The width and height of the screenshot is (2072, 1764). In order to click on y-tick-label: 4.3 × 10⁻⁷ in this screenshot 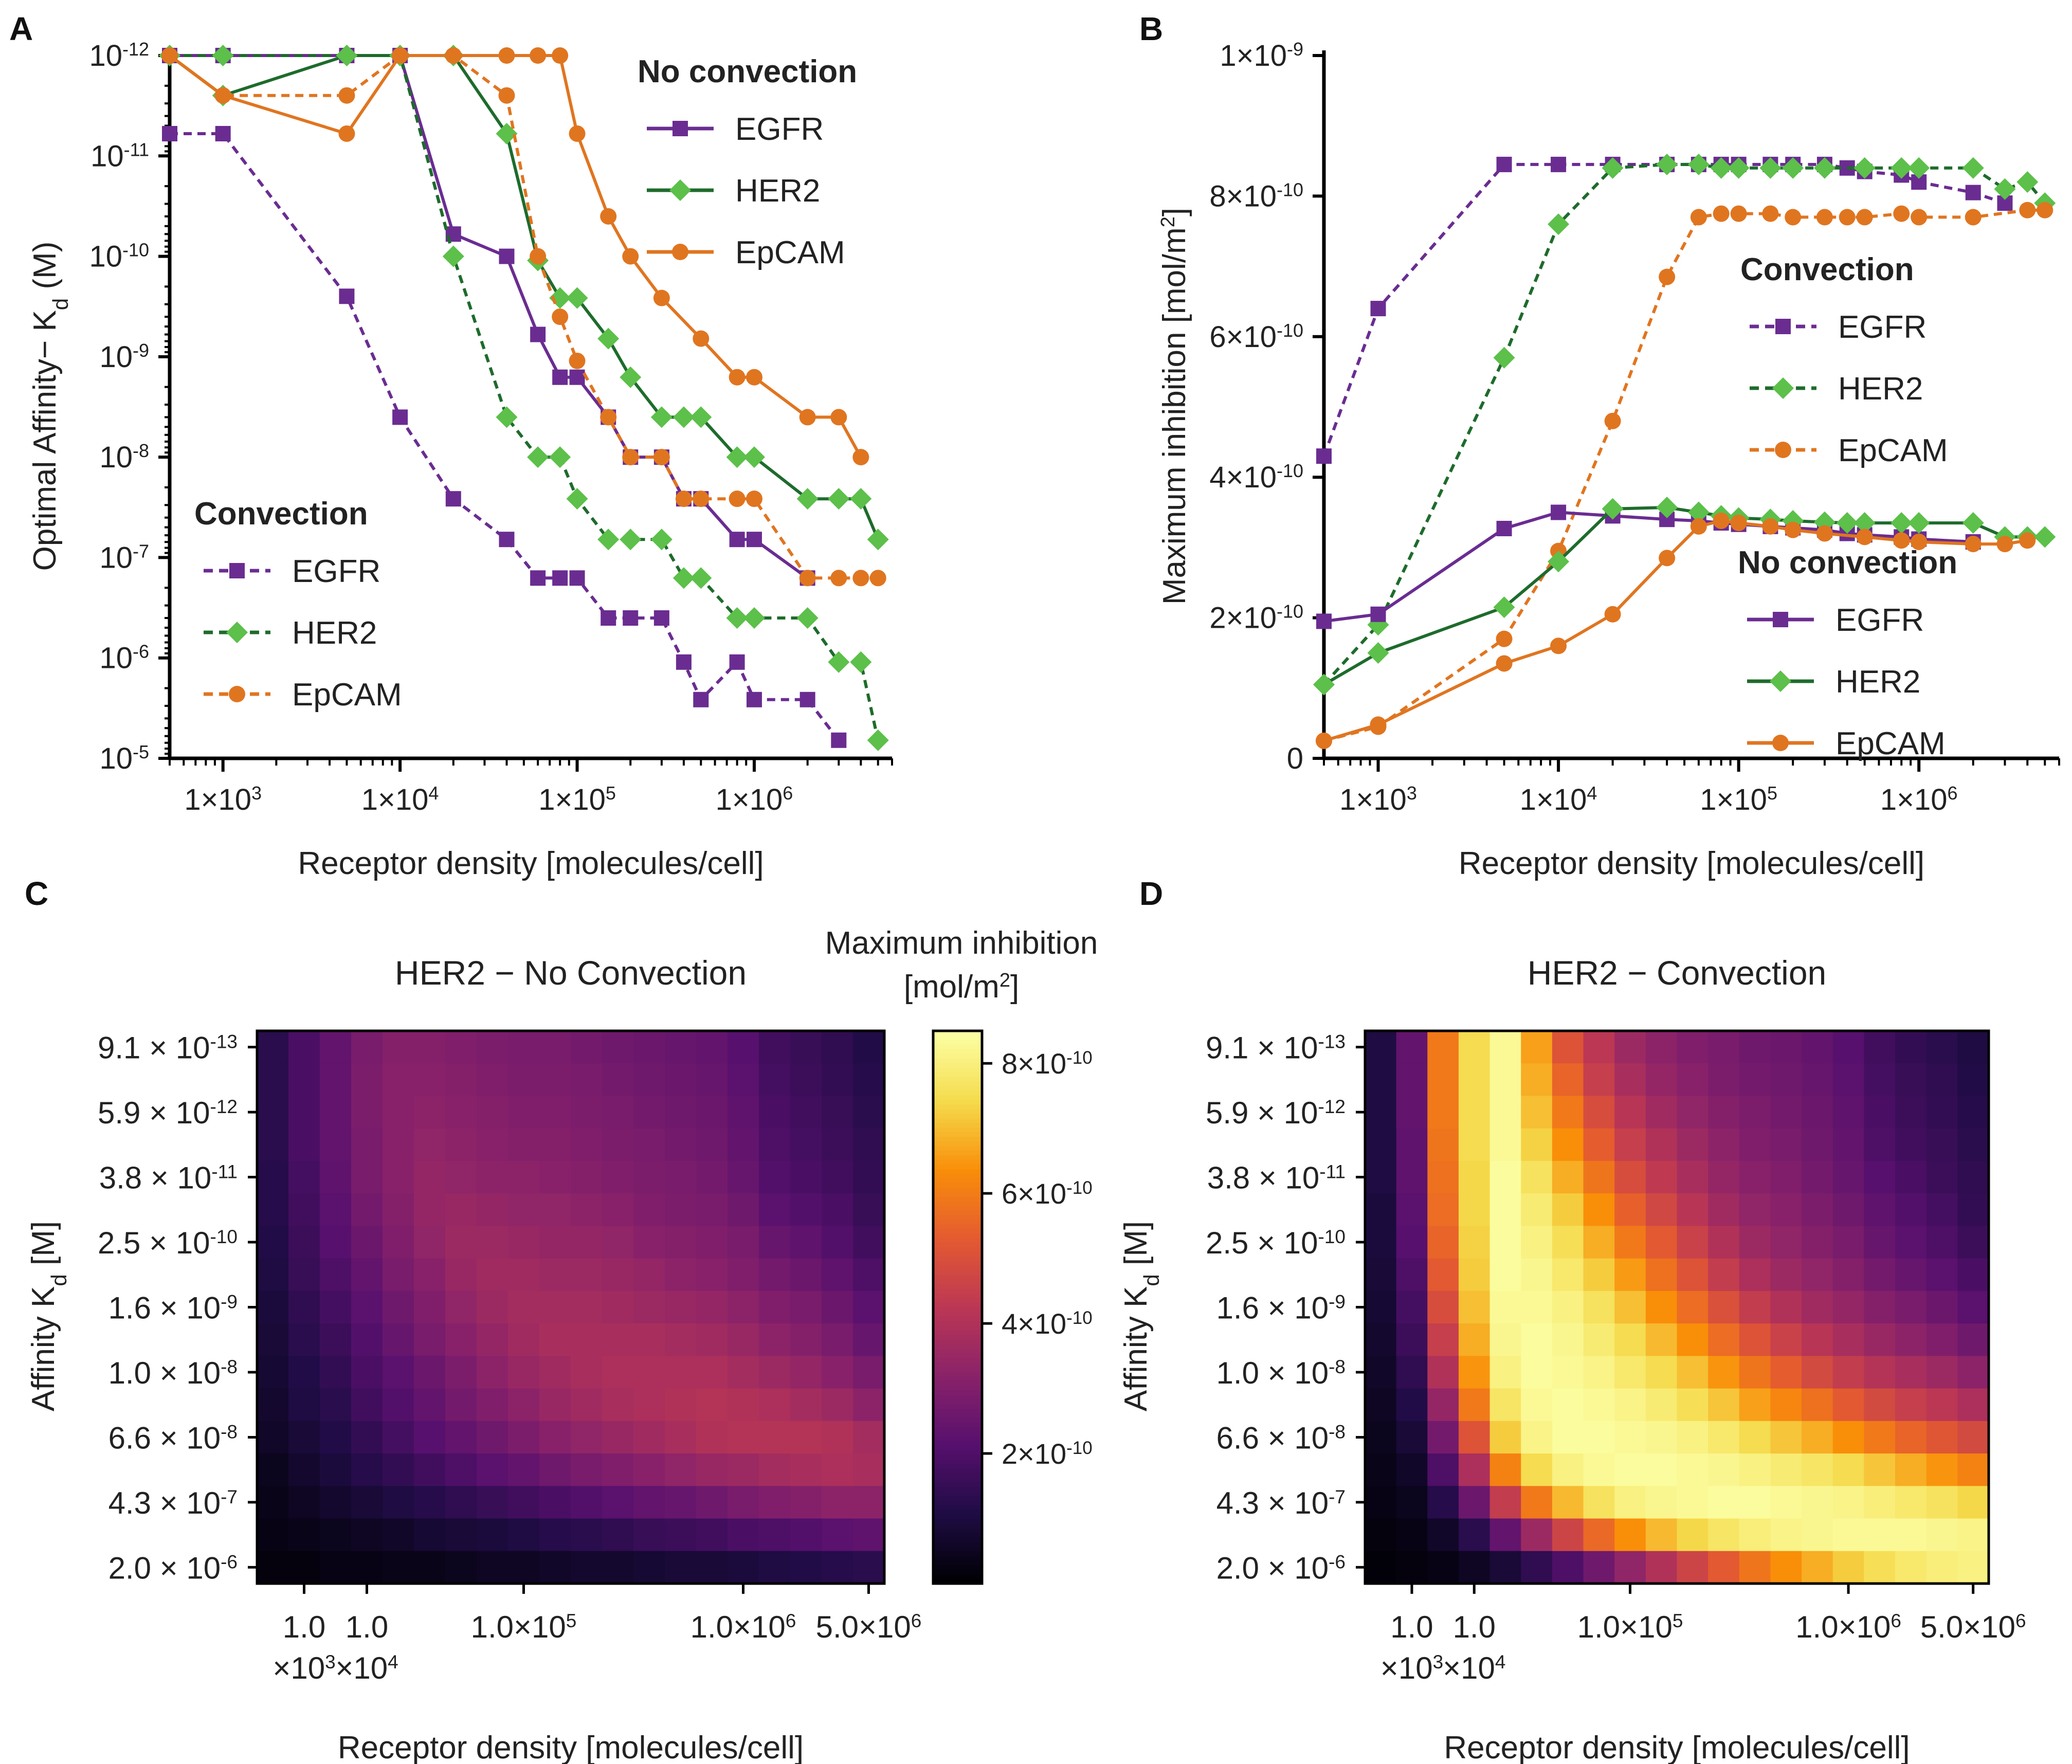, I will do `click(173, 1503)`.